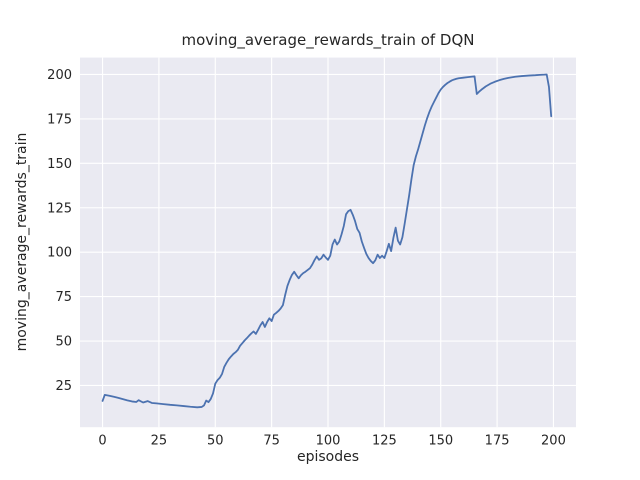 Image resolution: width=640 pixels, height=480 pixels. I want to click on y-tick-label: 175, so click(59, 119).